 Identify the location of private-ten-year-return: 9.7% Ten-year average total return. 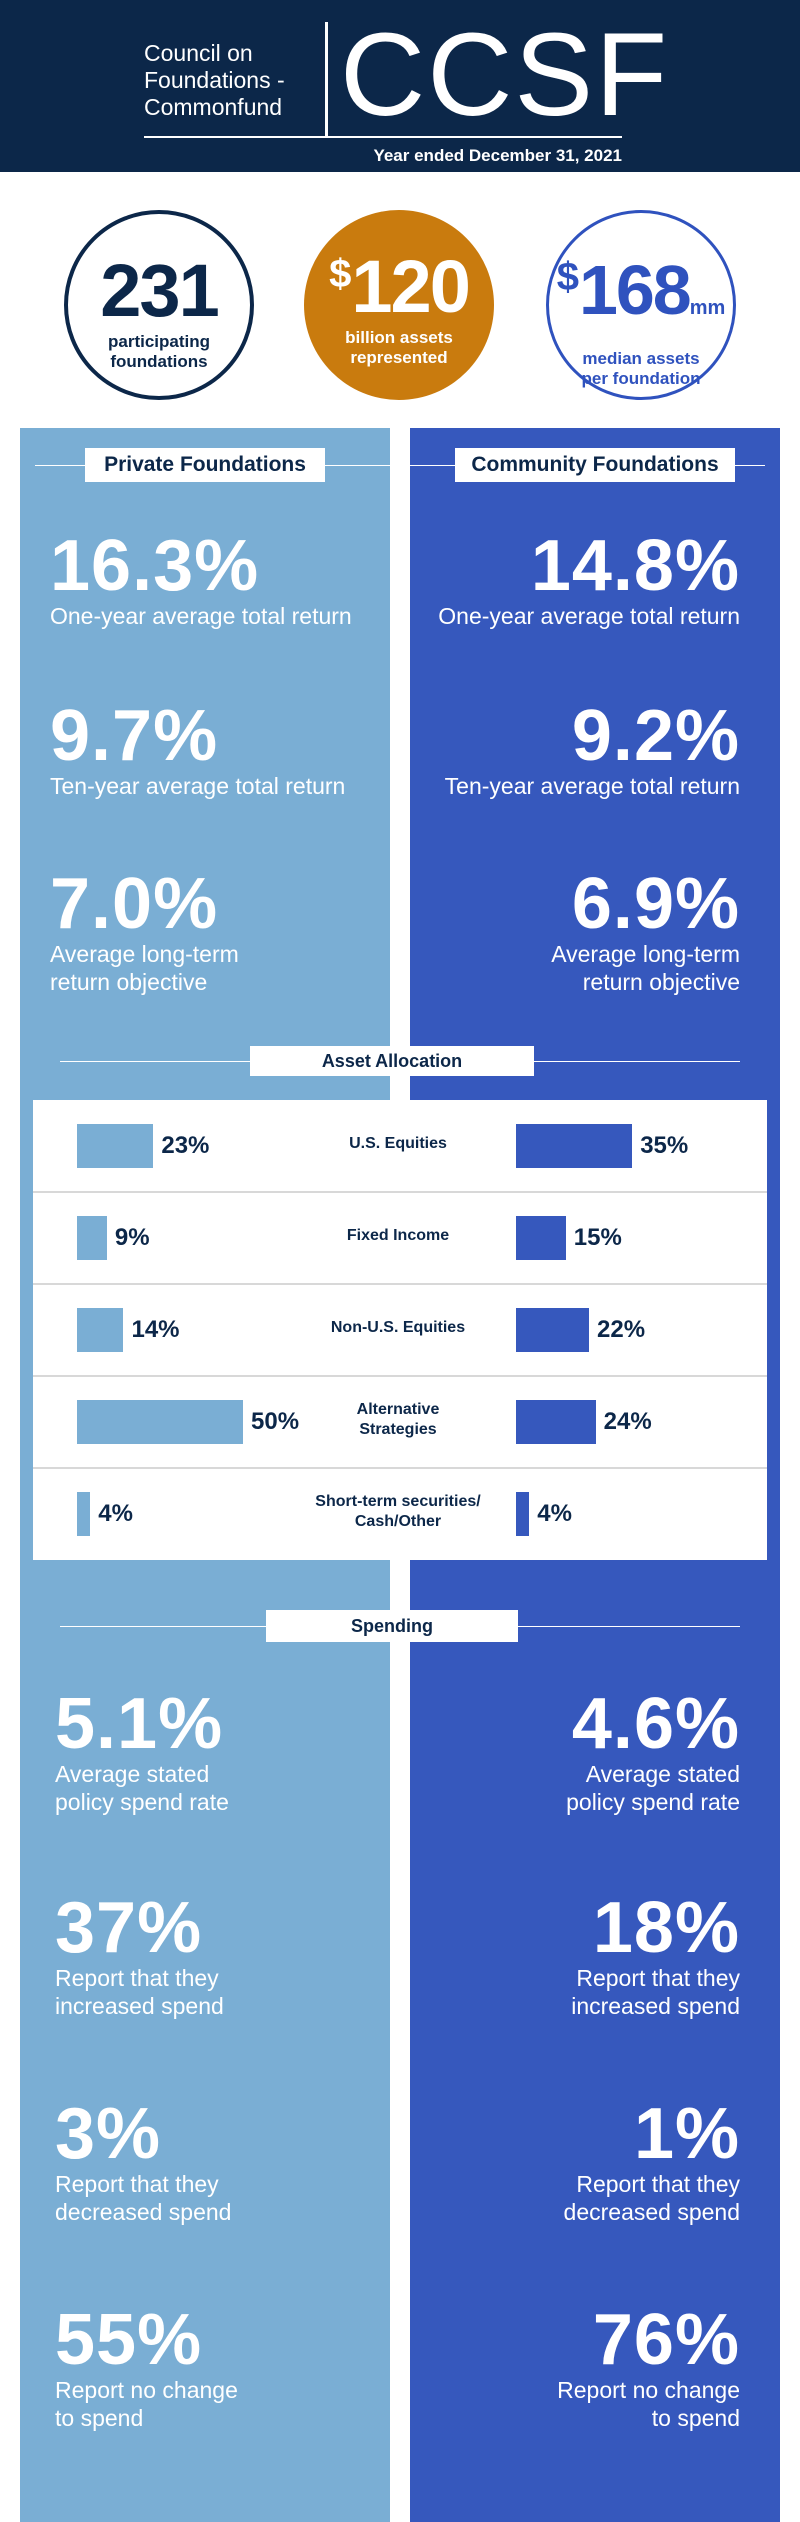
(197, 750).